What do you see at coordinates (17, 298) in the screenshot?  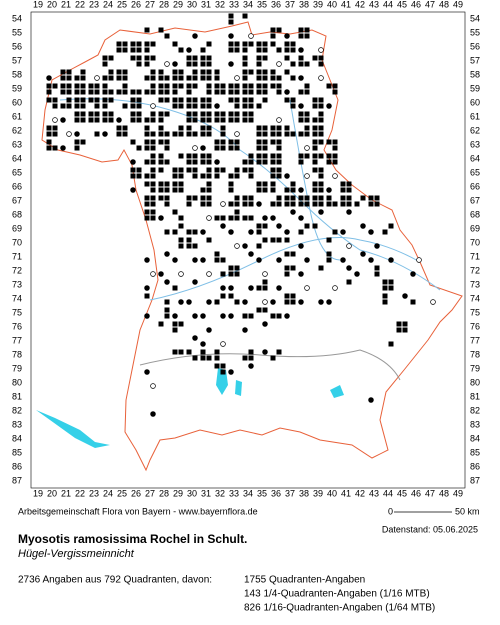 I see `y-label: 74` at bounding box center [17, 298].